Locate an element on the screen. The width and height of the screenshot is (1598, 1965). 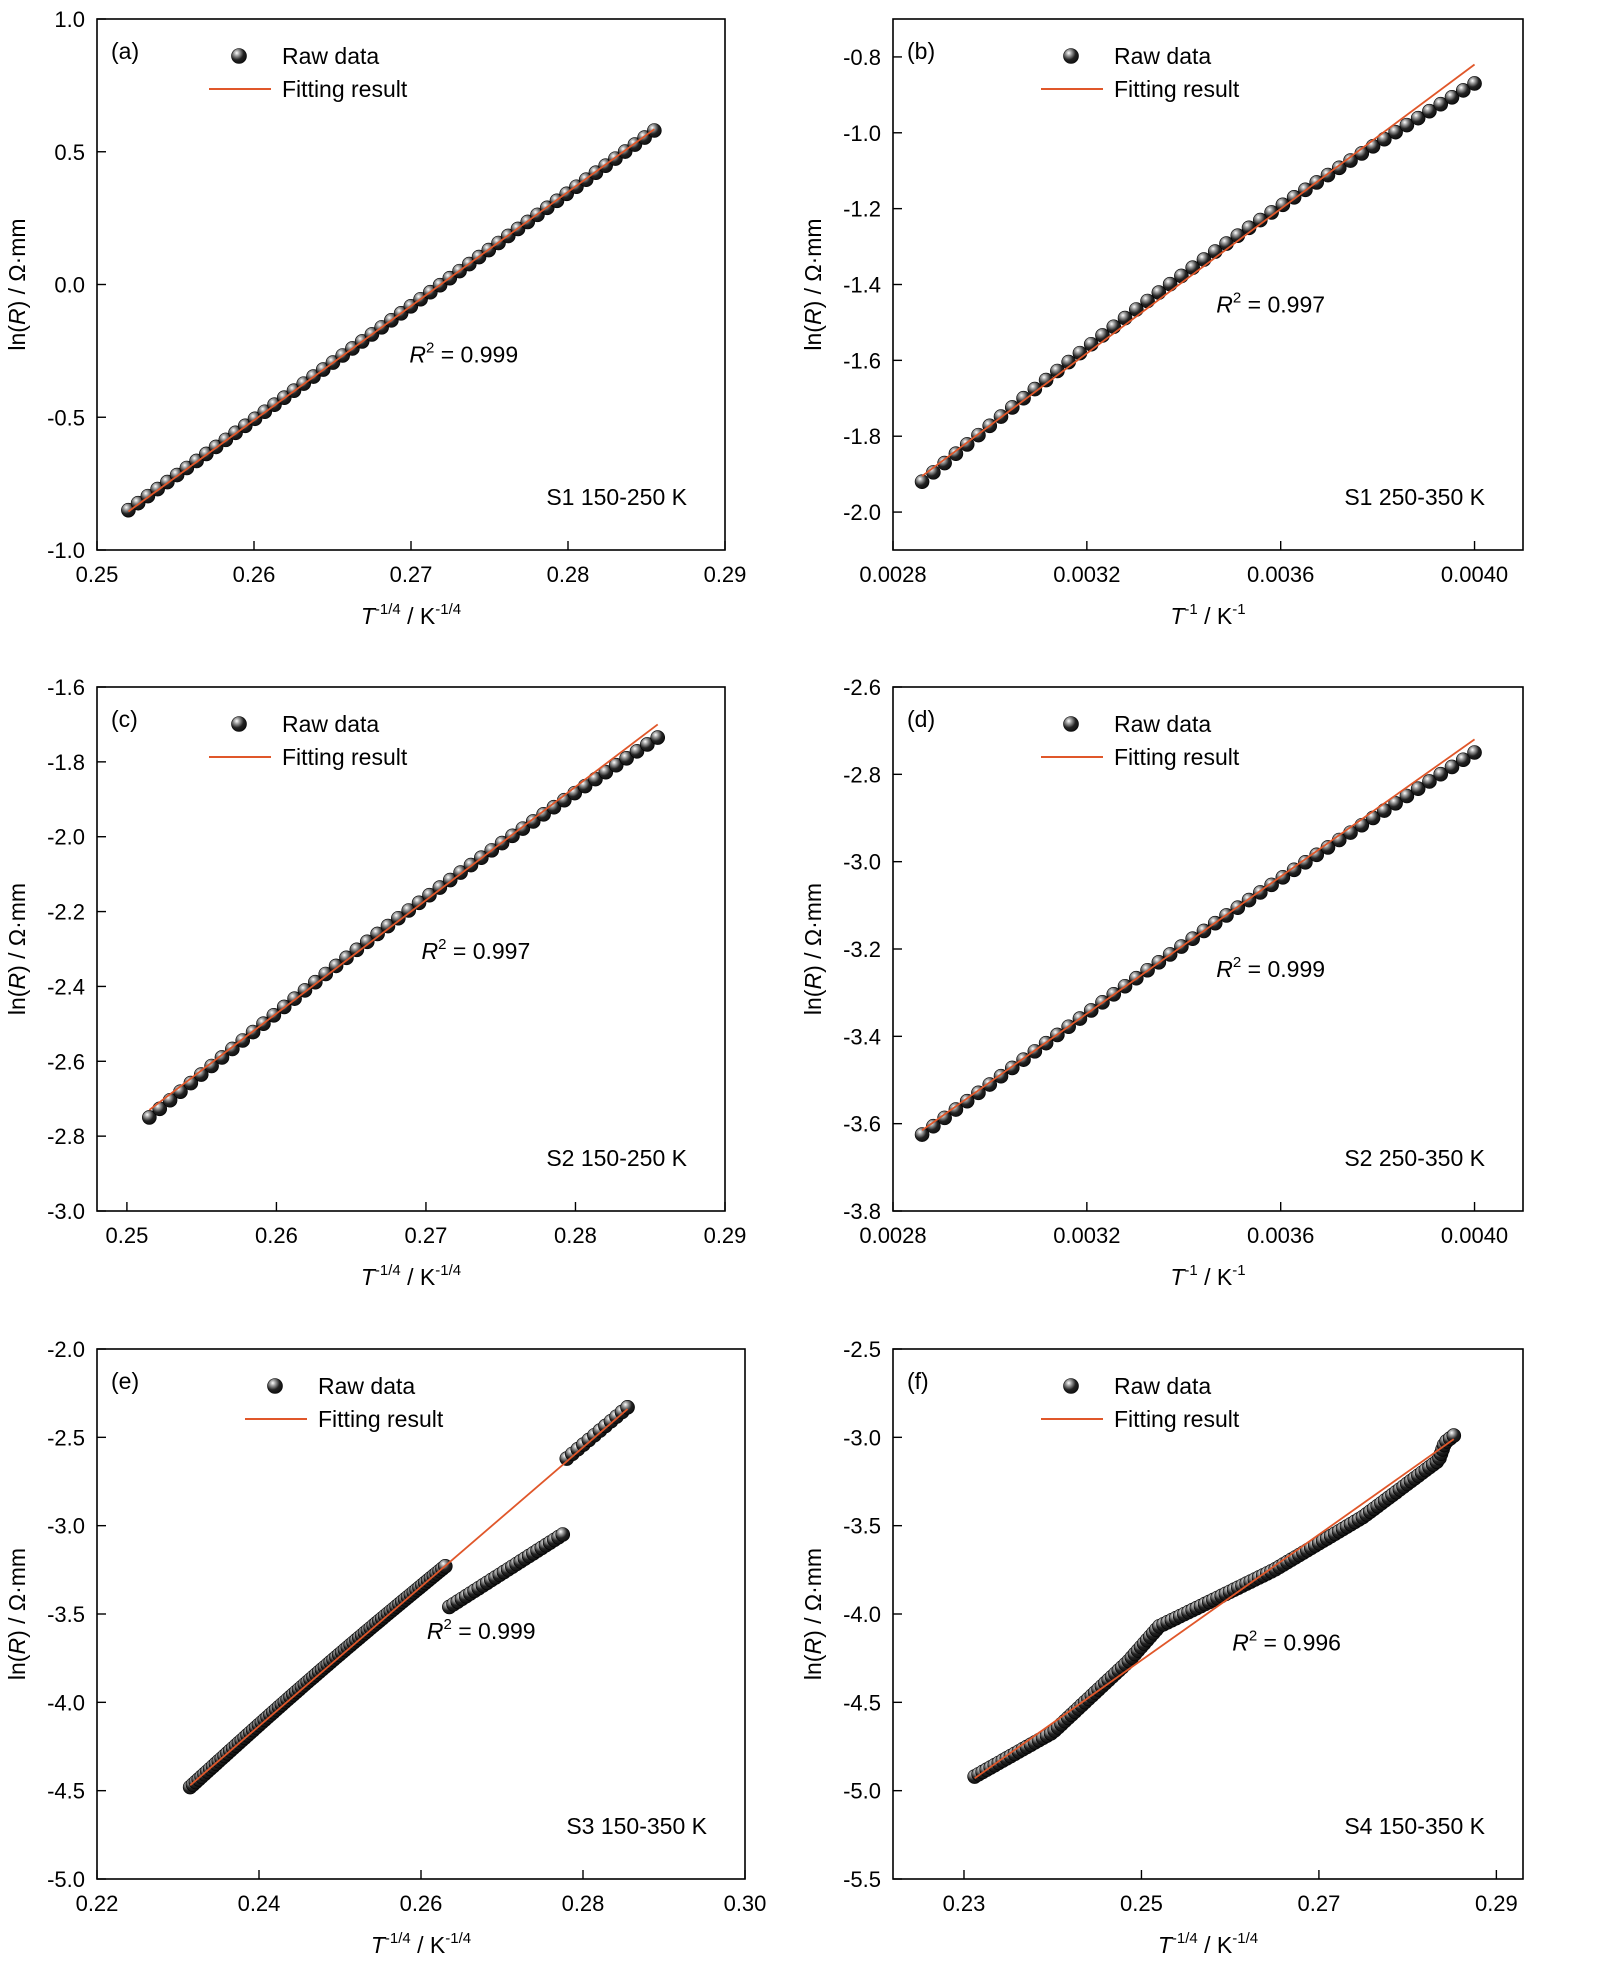
panel-annotation: S2 250-350 K is located at coordinates (1414, 1158).